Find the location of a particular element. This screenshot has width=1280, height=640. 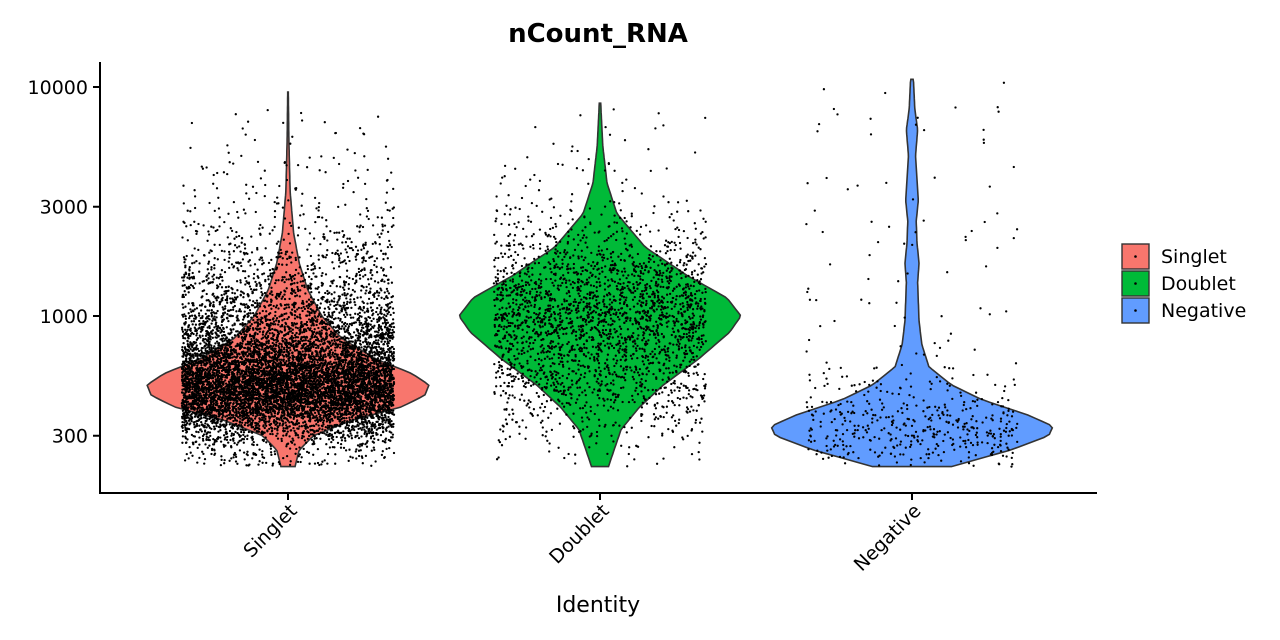

x-tick-label: Singlet is located at coordinates (270, 531).